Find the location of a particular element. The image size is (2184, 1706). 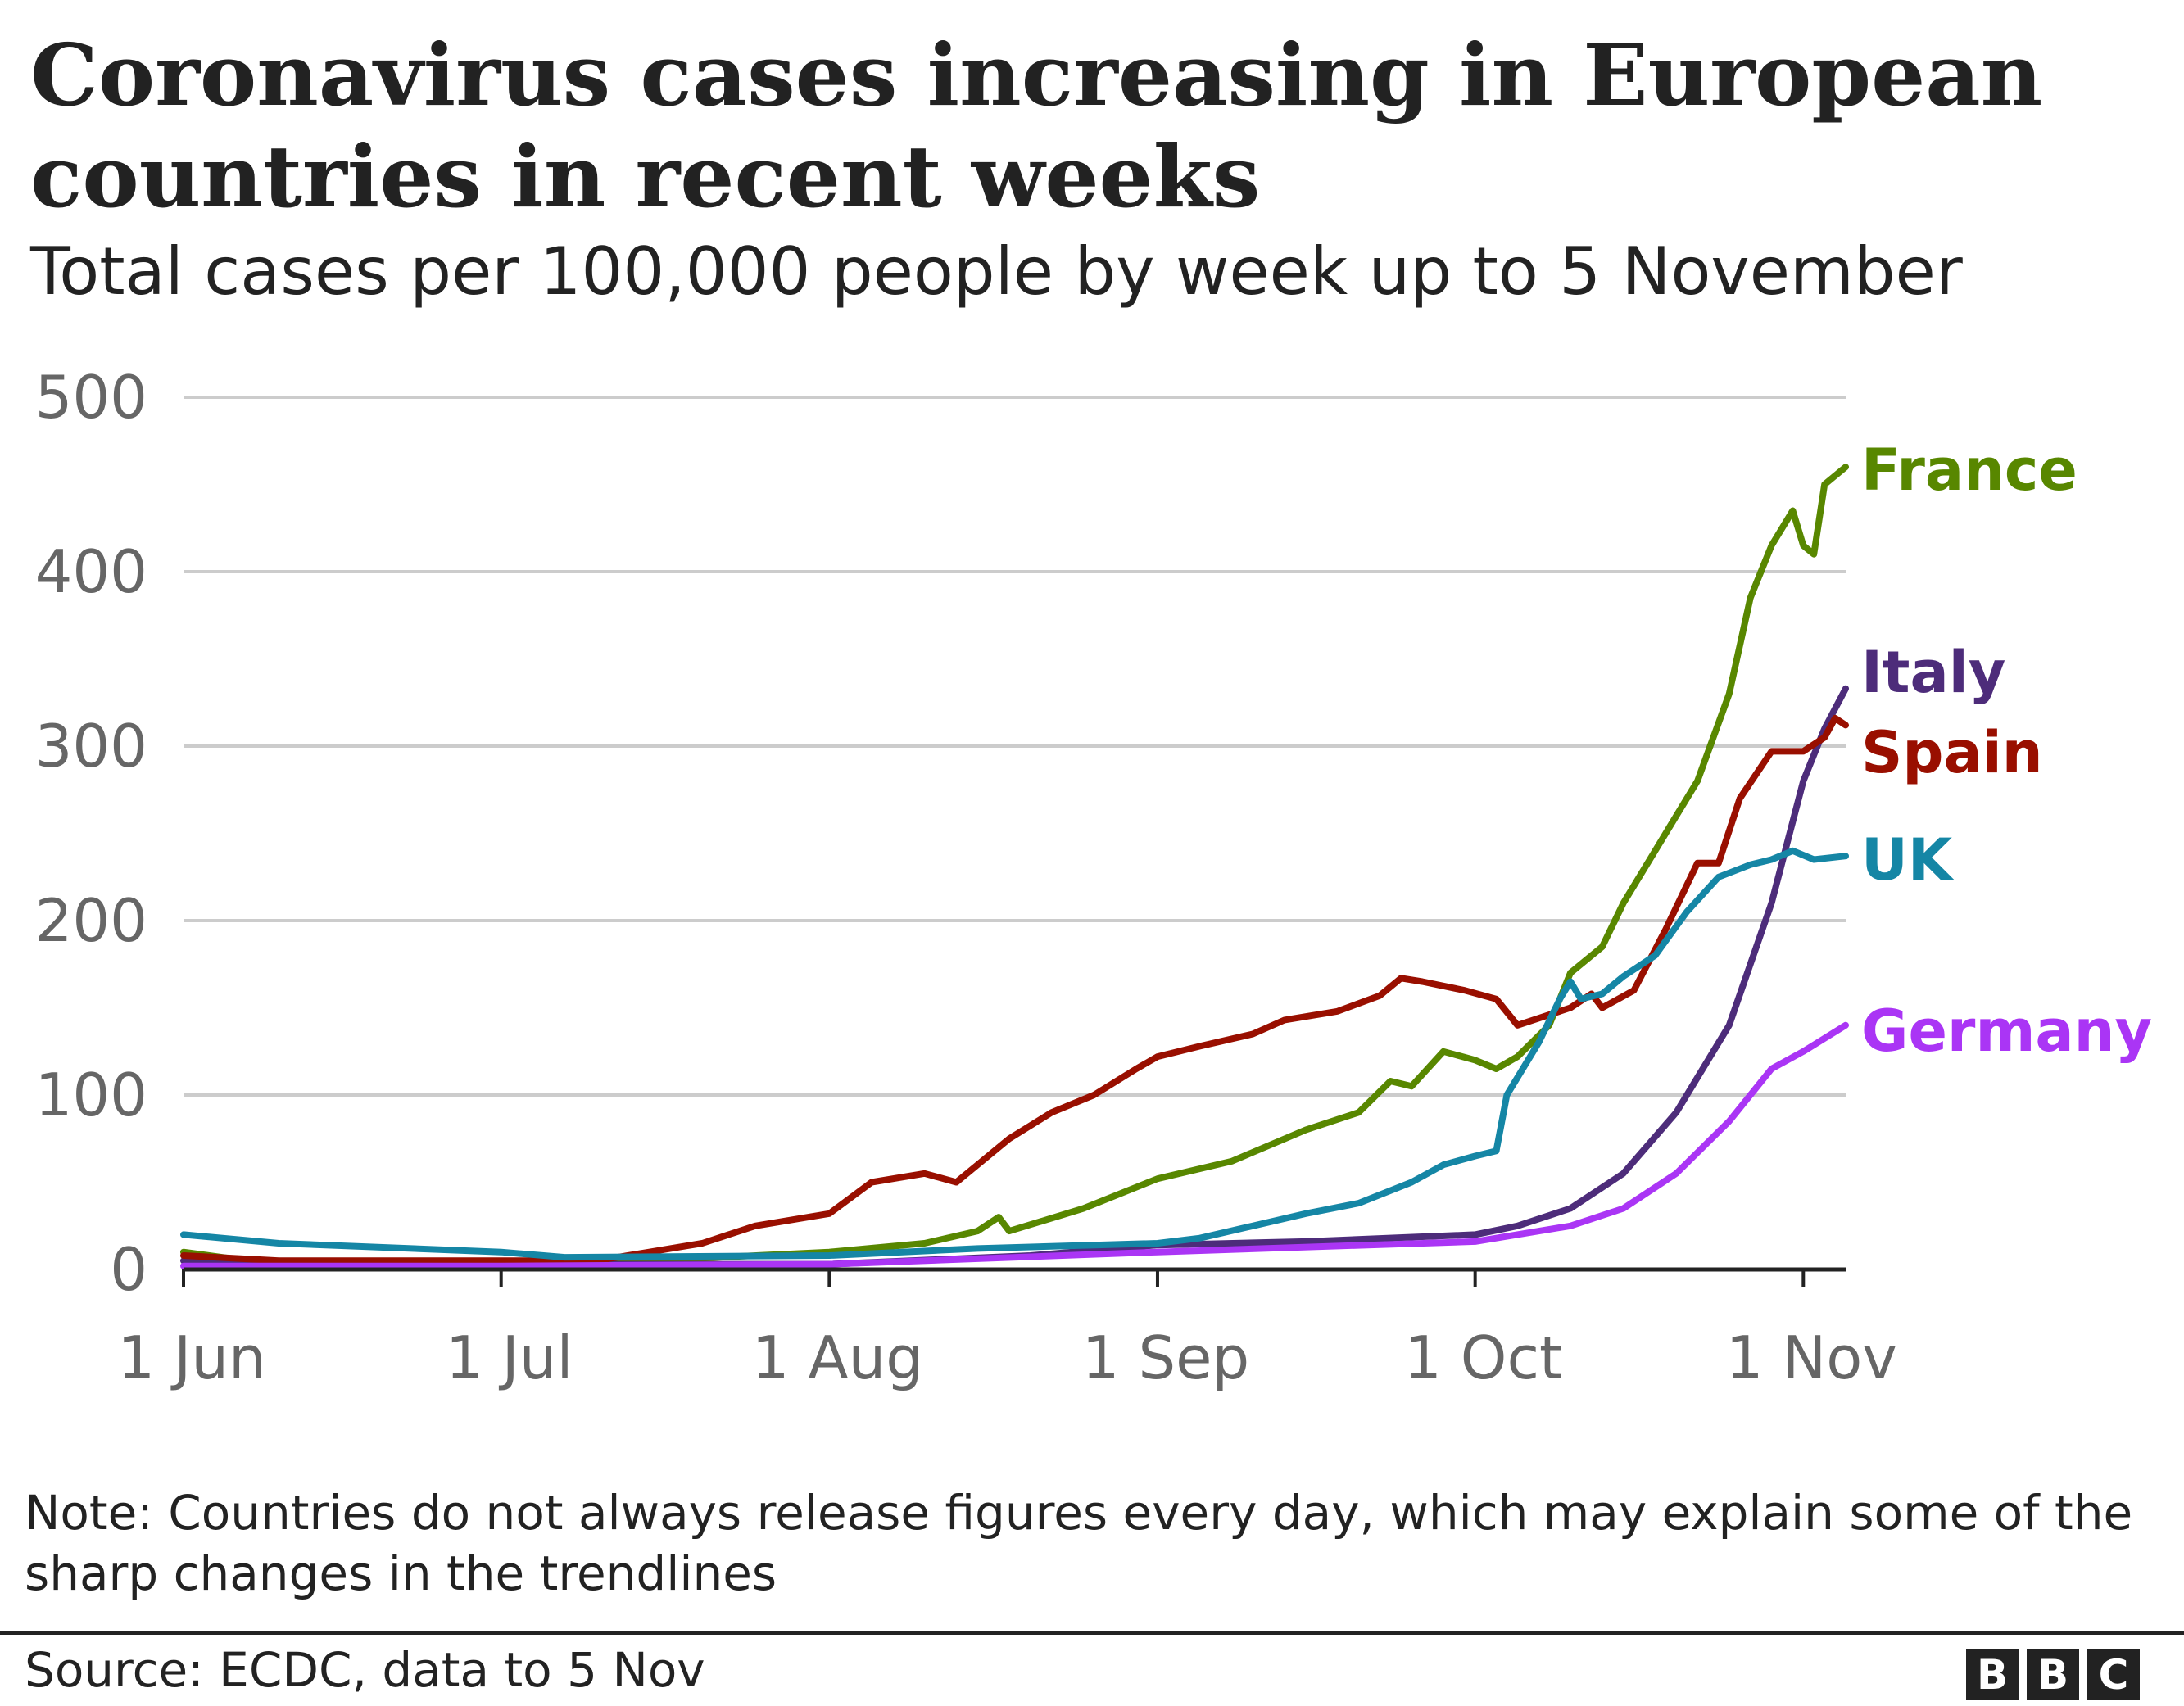

y-tick-label: 400 is located at coordinates (91, 571).